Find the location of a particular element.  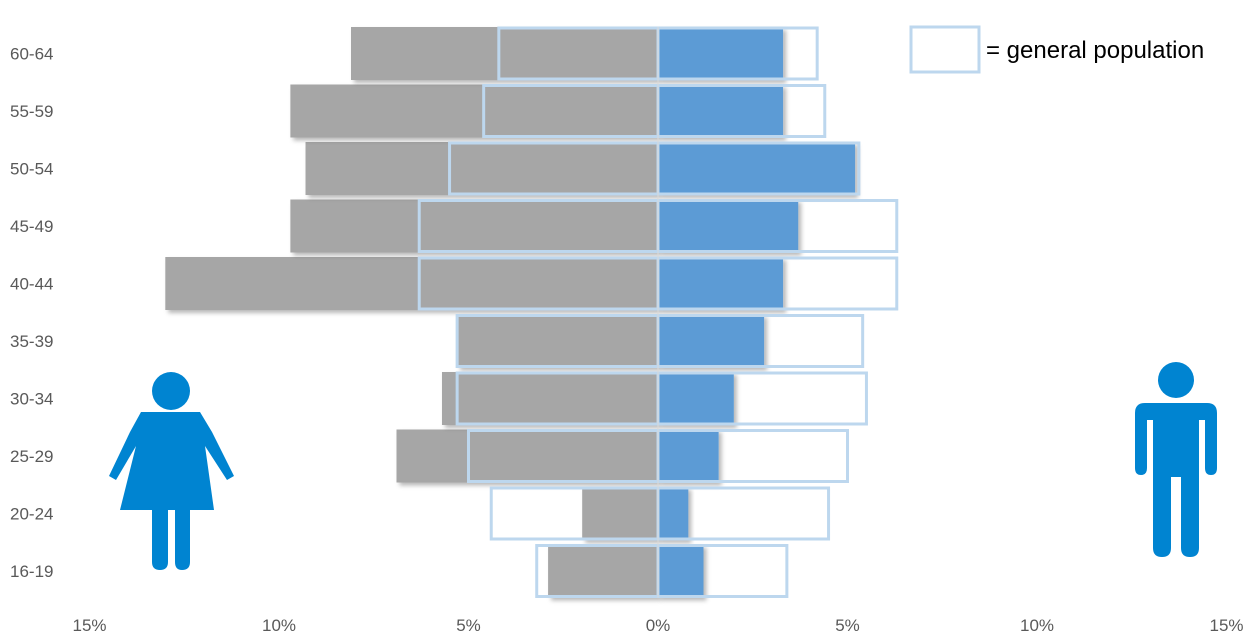

y-tick-label: 50-54 is located at coordinates (31, 169).